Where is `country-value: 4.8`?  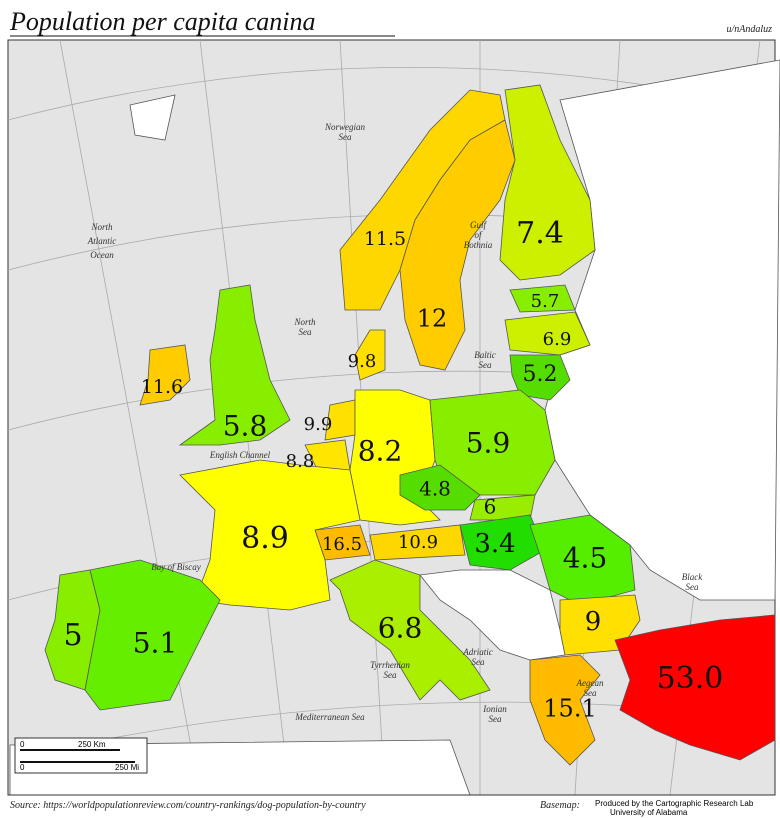 country-value: 4.8 is located at coordinates (435, 489).